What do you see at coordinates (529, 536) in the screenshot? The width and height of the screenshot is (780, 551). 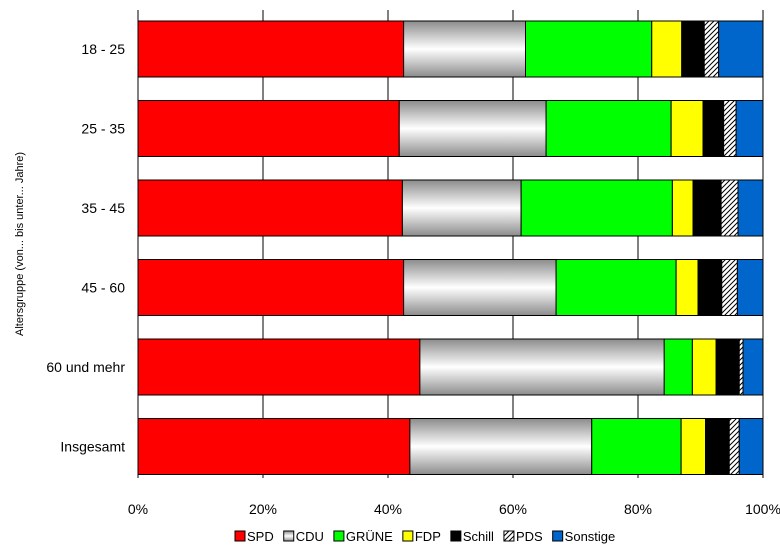 I see `legend-label: PDS` at bounding box center [529, 536].